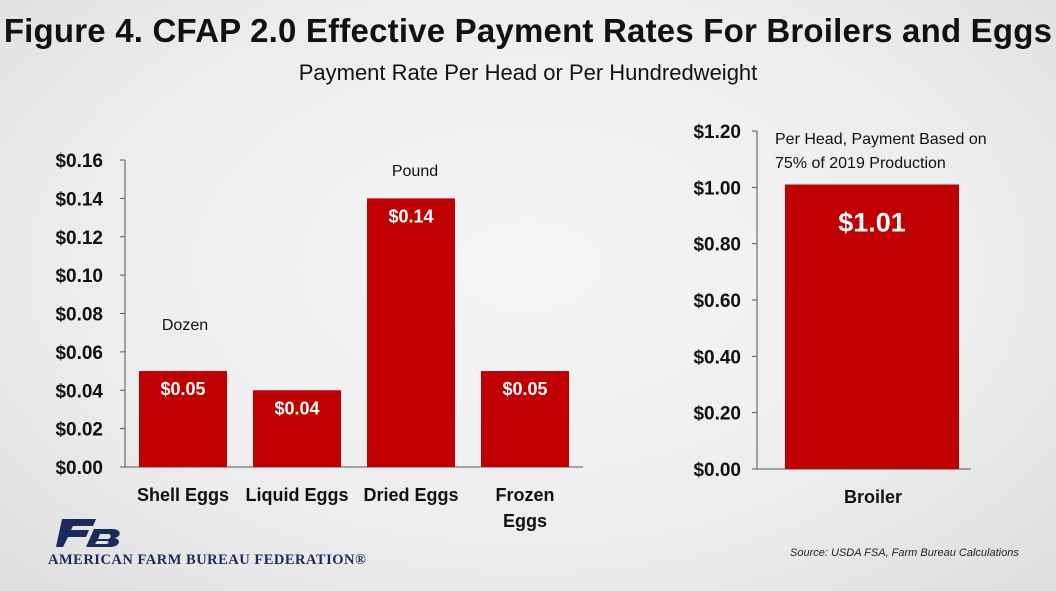  What do you see at coordinates (297, 495) in the screenshot?
I see `x-category-label: Liquid Eggs` at bounding box center [297, 495].